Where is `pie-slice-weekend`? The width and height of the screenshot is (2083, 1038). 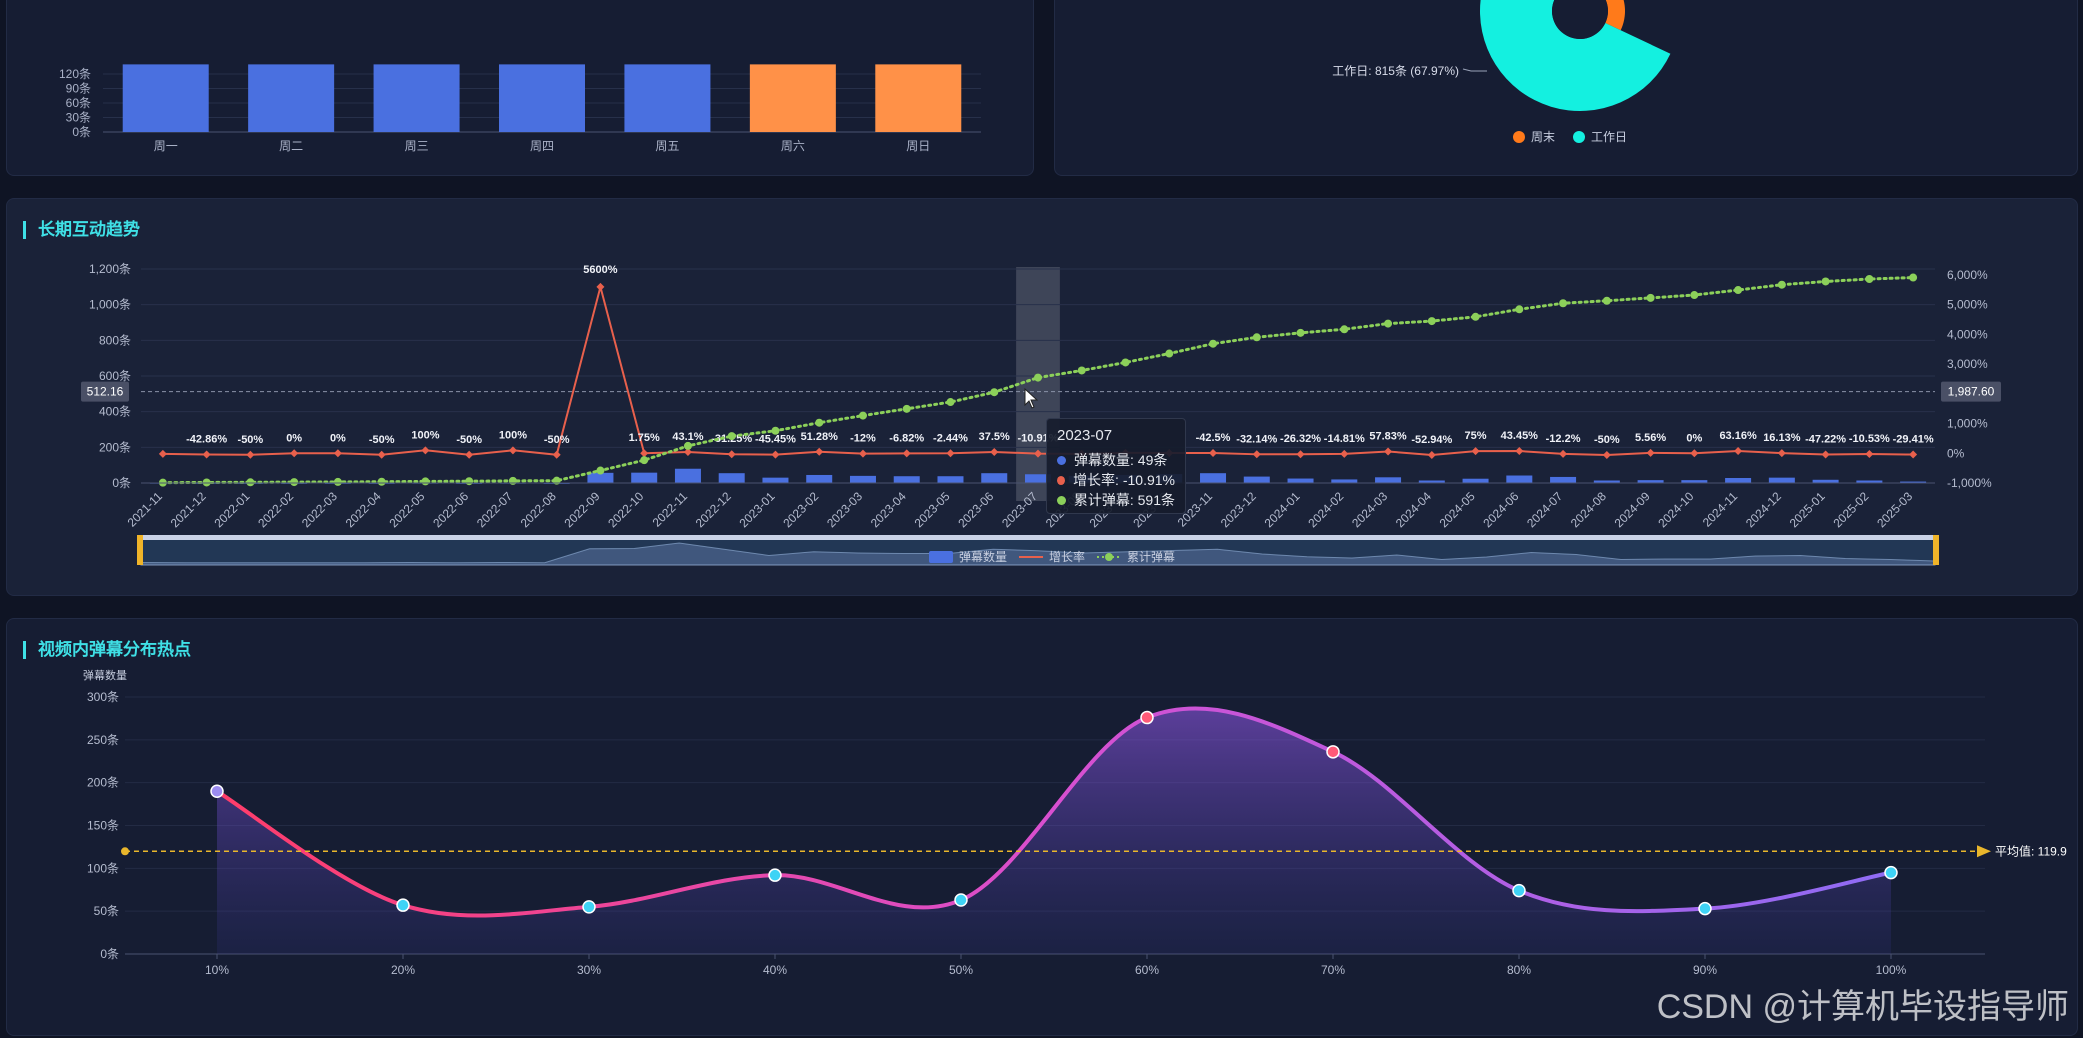
pie-slice-weekend is located at coordinates (1615, 15).